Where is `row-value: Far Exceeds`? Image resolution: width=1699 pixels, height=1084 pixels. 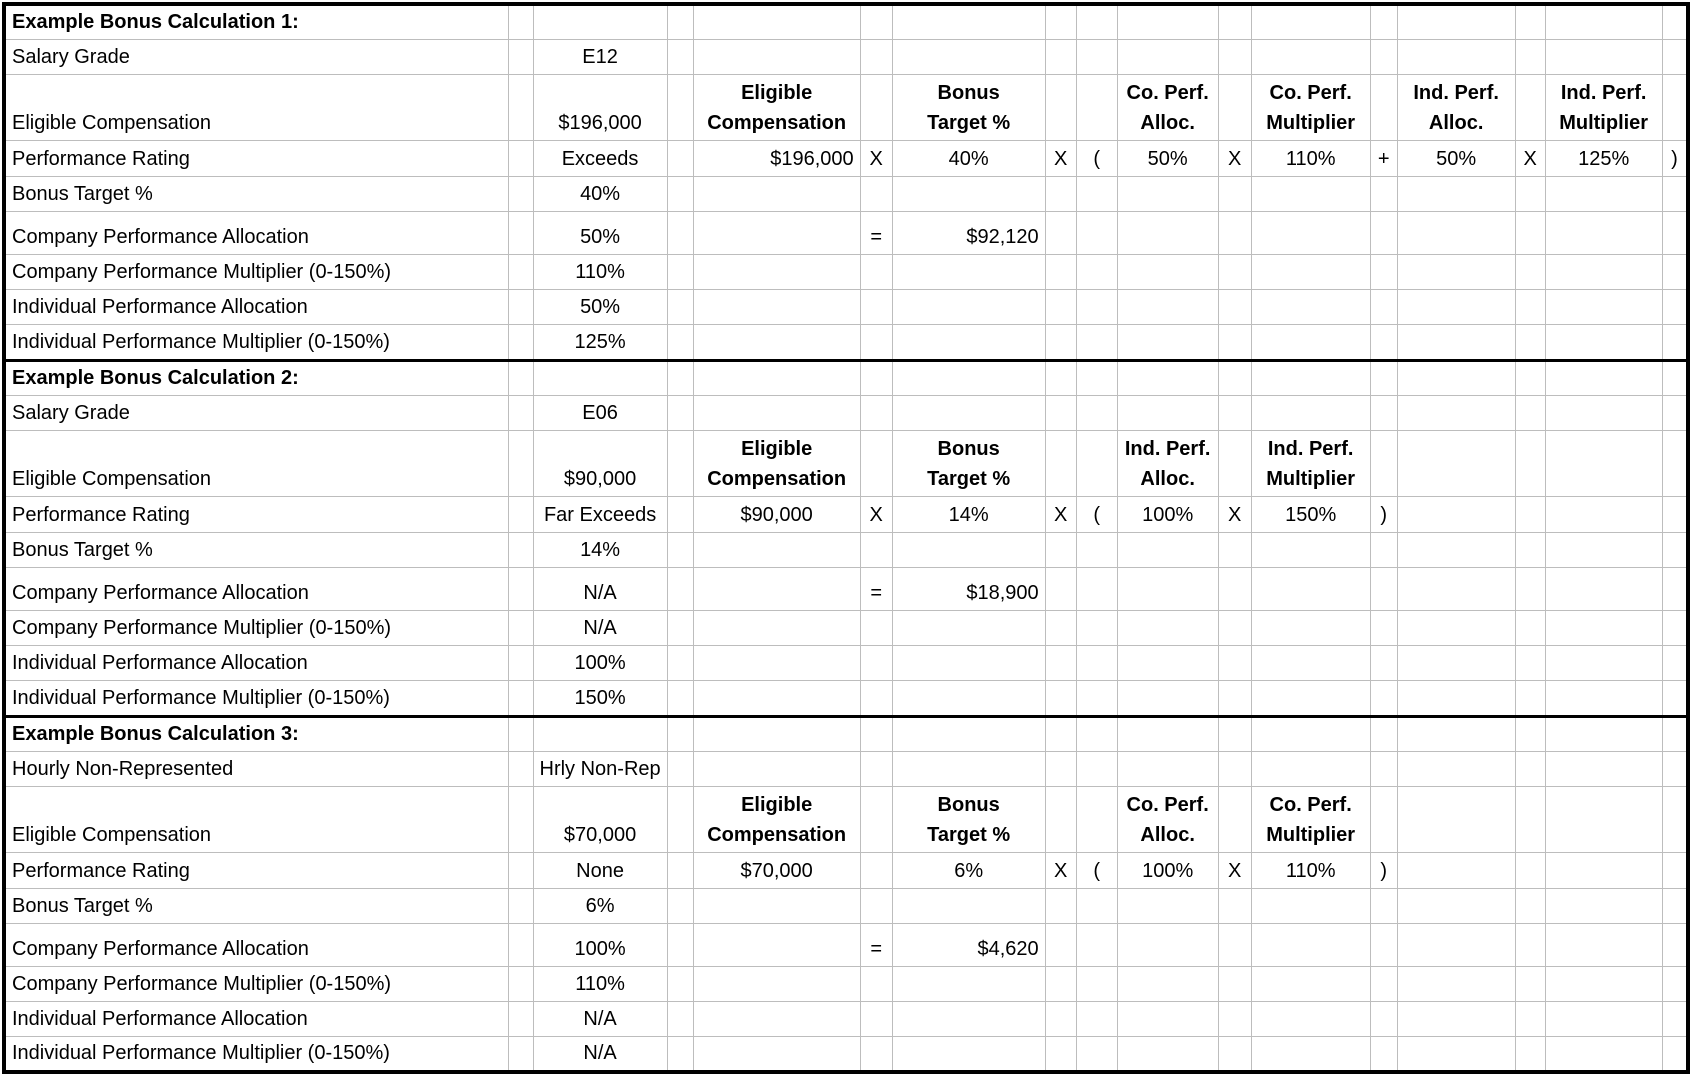
row-value: Far Exceeds is located at coordinates (600, 514).